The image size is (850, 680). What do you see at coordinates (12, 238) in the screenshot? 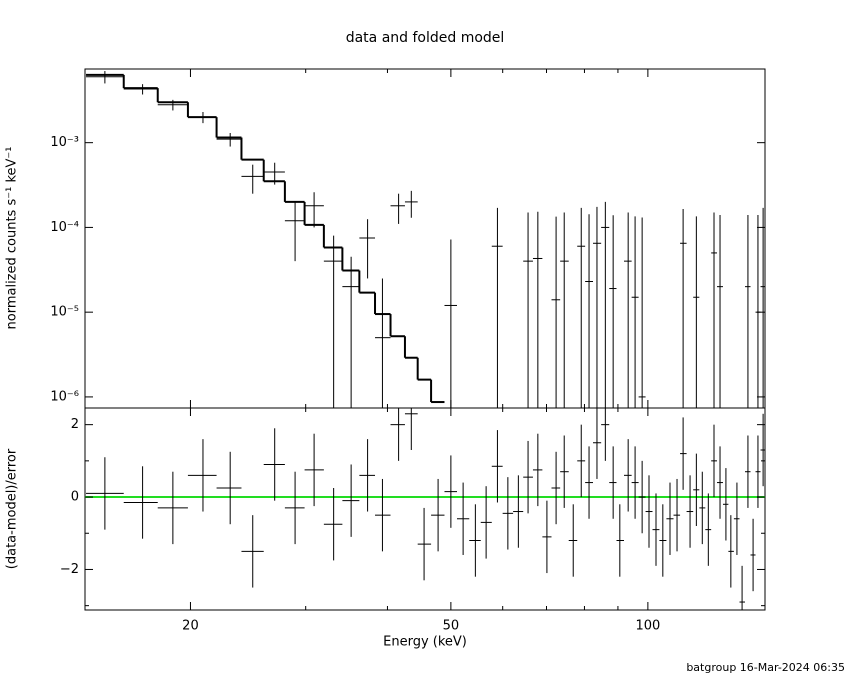
I see `y-axis-label: normalized counts s⁻¹ keV⁻¹` at bounding box center [12, 238].